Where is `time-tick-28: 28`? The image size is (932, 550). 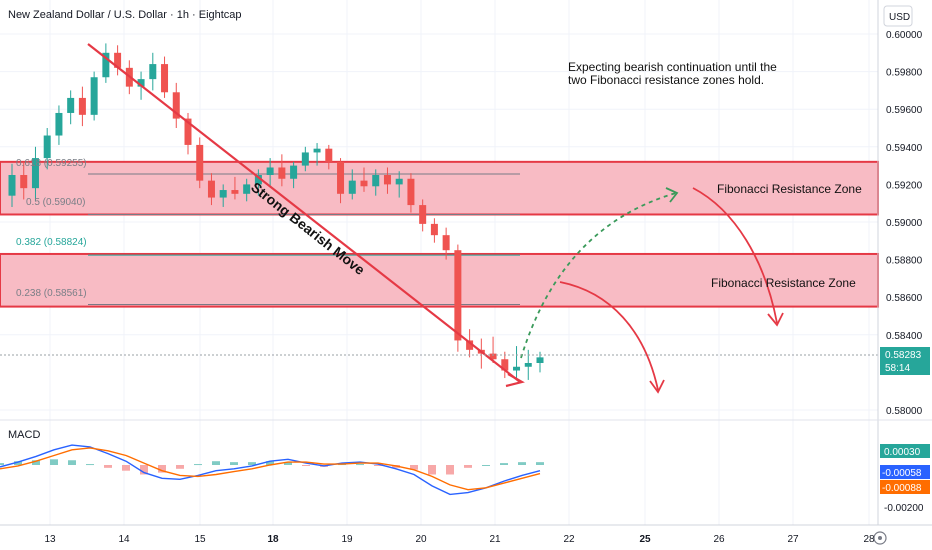 time-tick-28: 28 is located at coordinates (869, 539).